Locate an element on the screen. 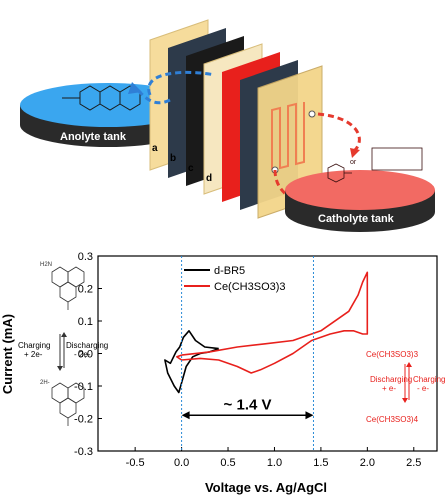 The width and height of the screenshot is (445, 500). voltage-gap-annotation: ~ 1.4 V is located at coordinates (247, 408).